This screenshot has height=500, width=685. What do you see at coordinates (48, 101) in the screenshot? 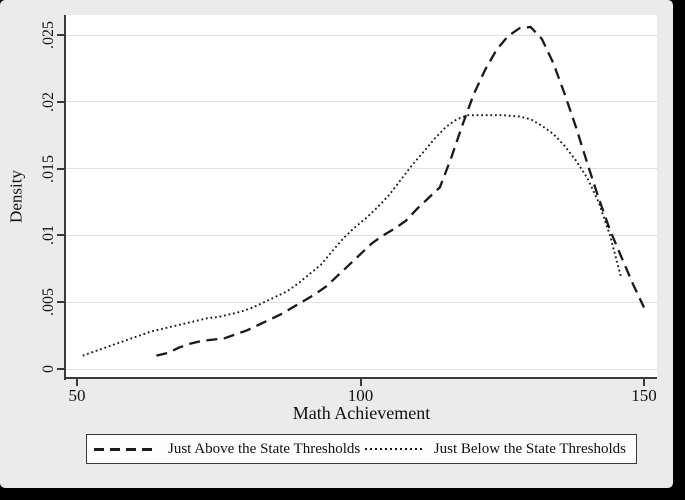
I see `y-tick-label: .02` at bounding box center [48, 101].